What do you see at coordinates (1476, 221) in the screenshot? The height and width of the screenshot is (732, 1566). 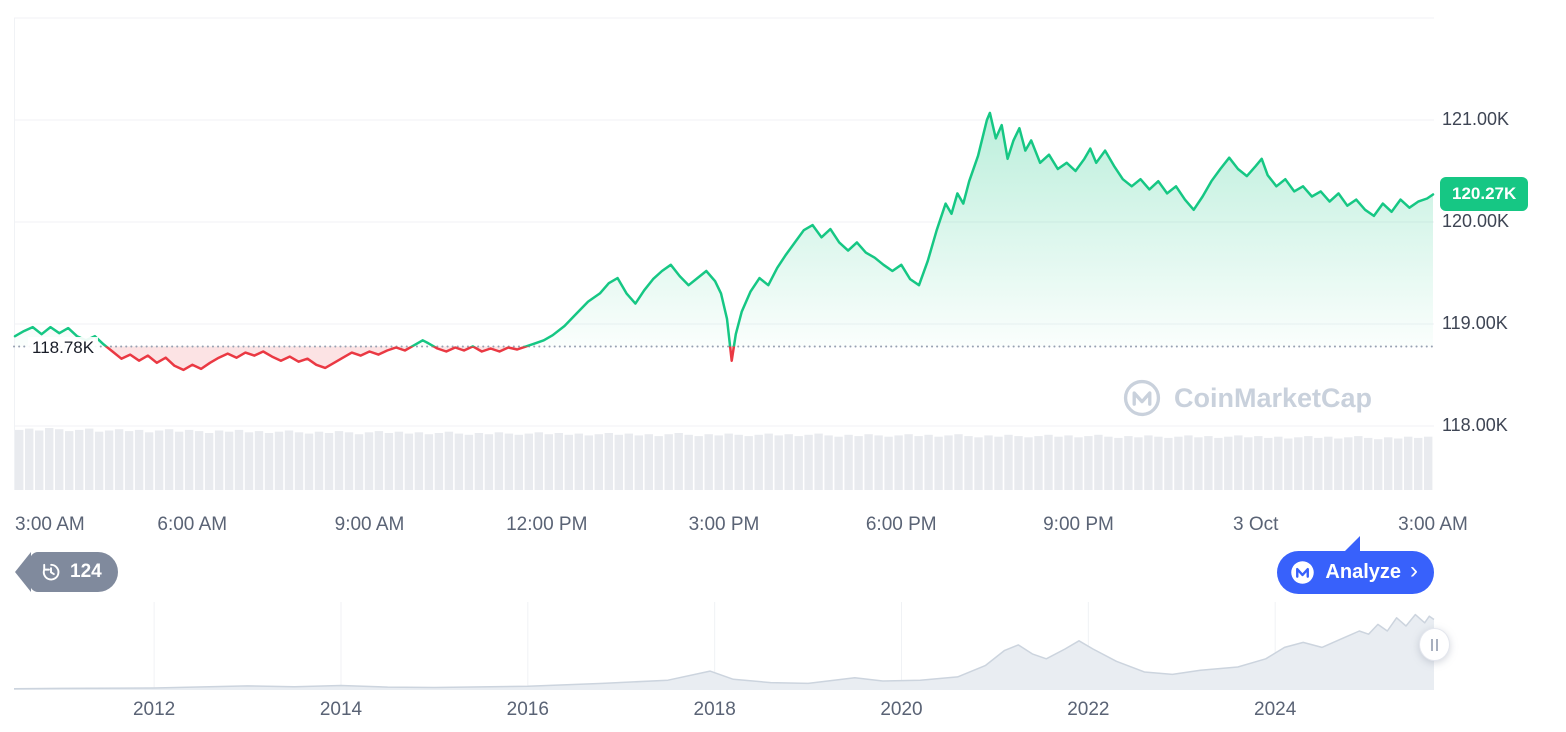 I see `y-axis-tick-label: 120.00K` at bounding box center [1476, 221].